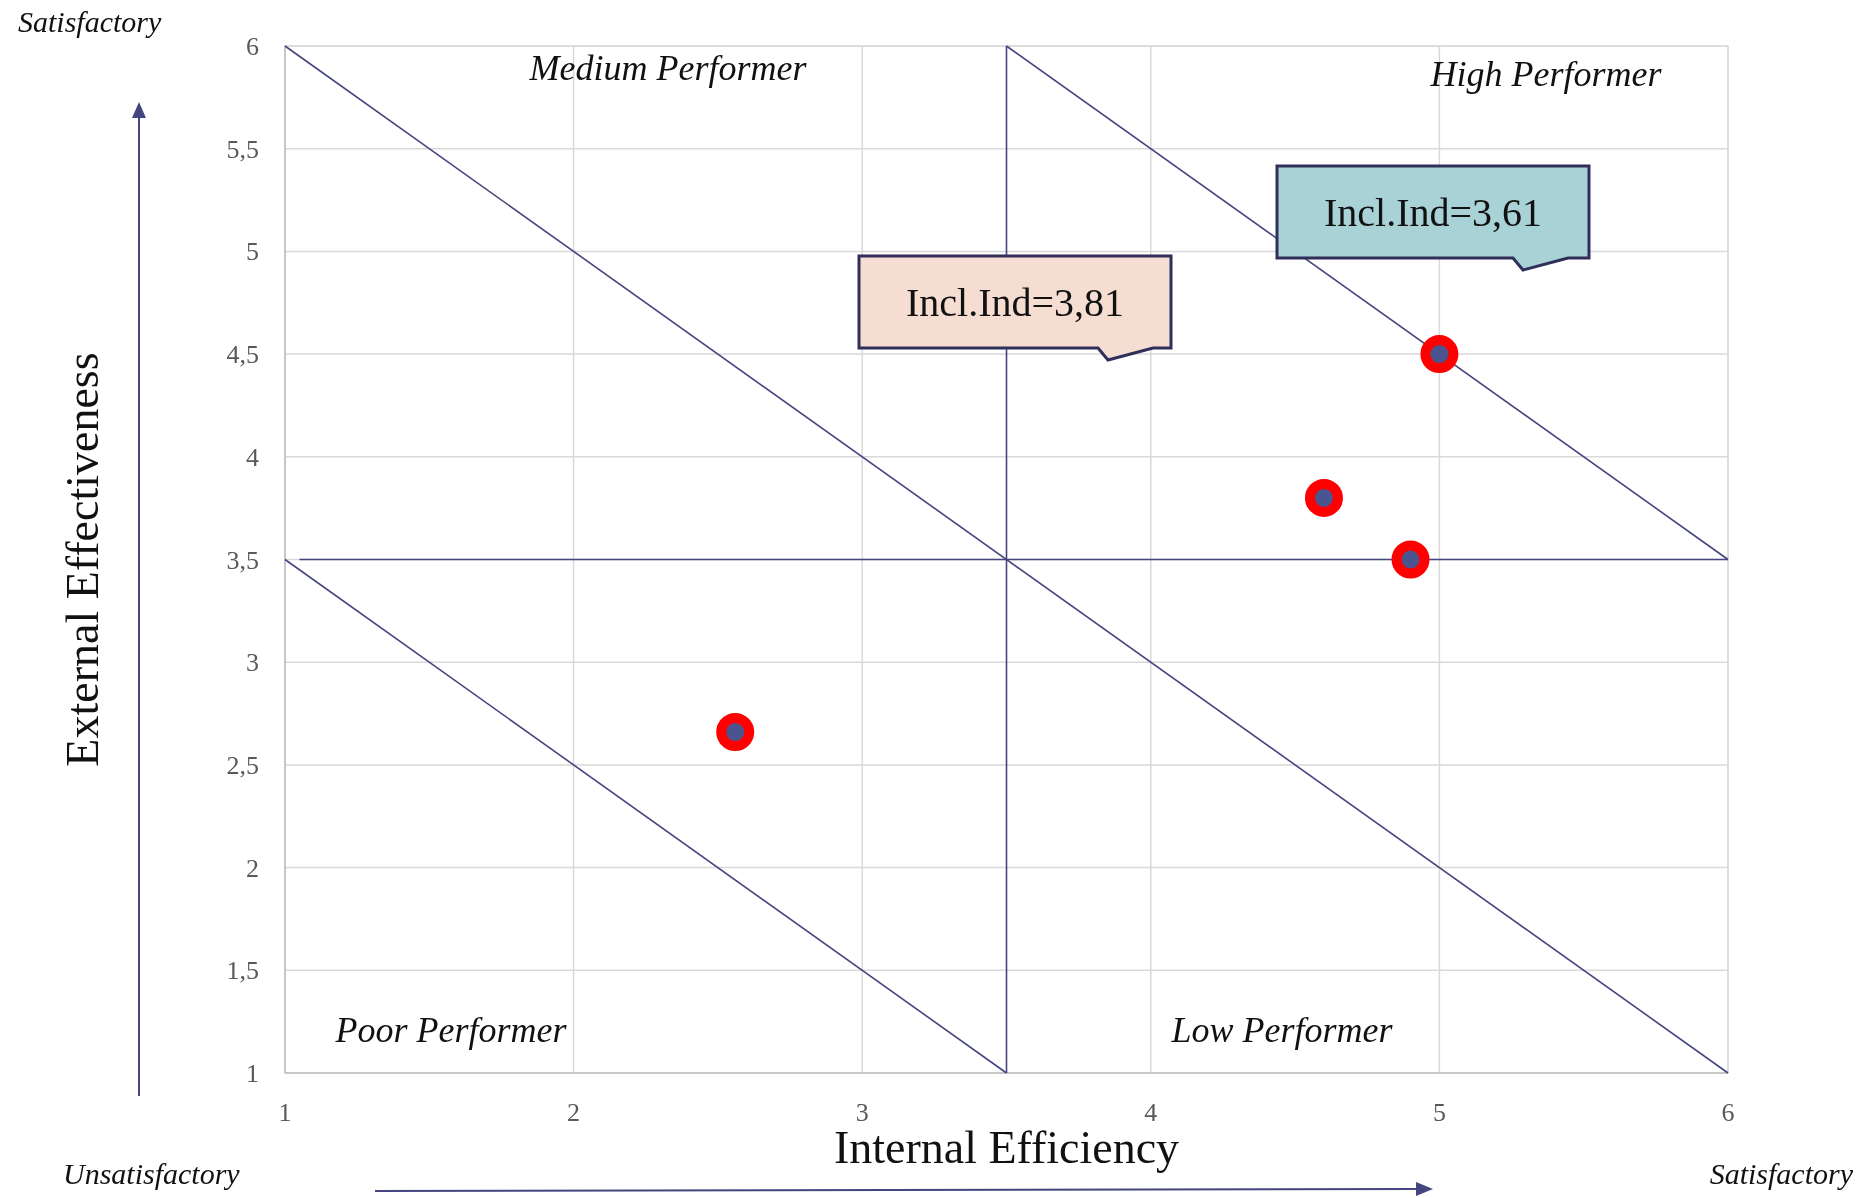  I want to click on text: Unsatisfactory, so click(152, 1173).